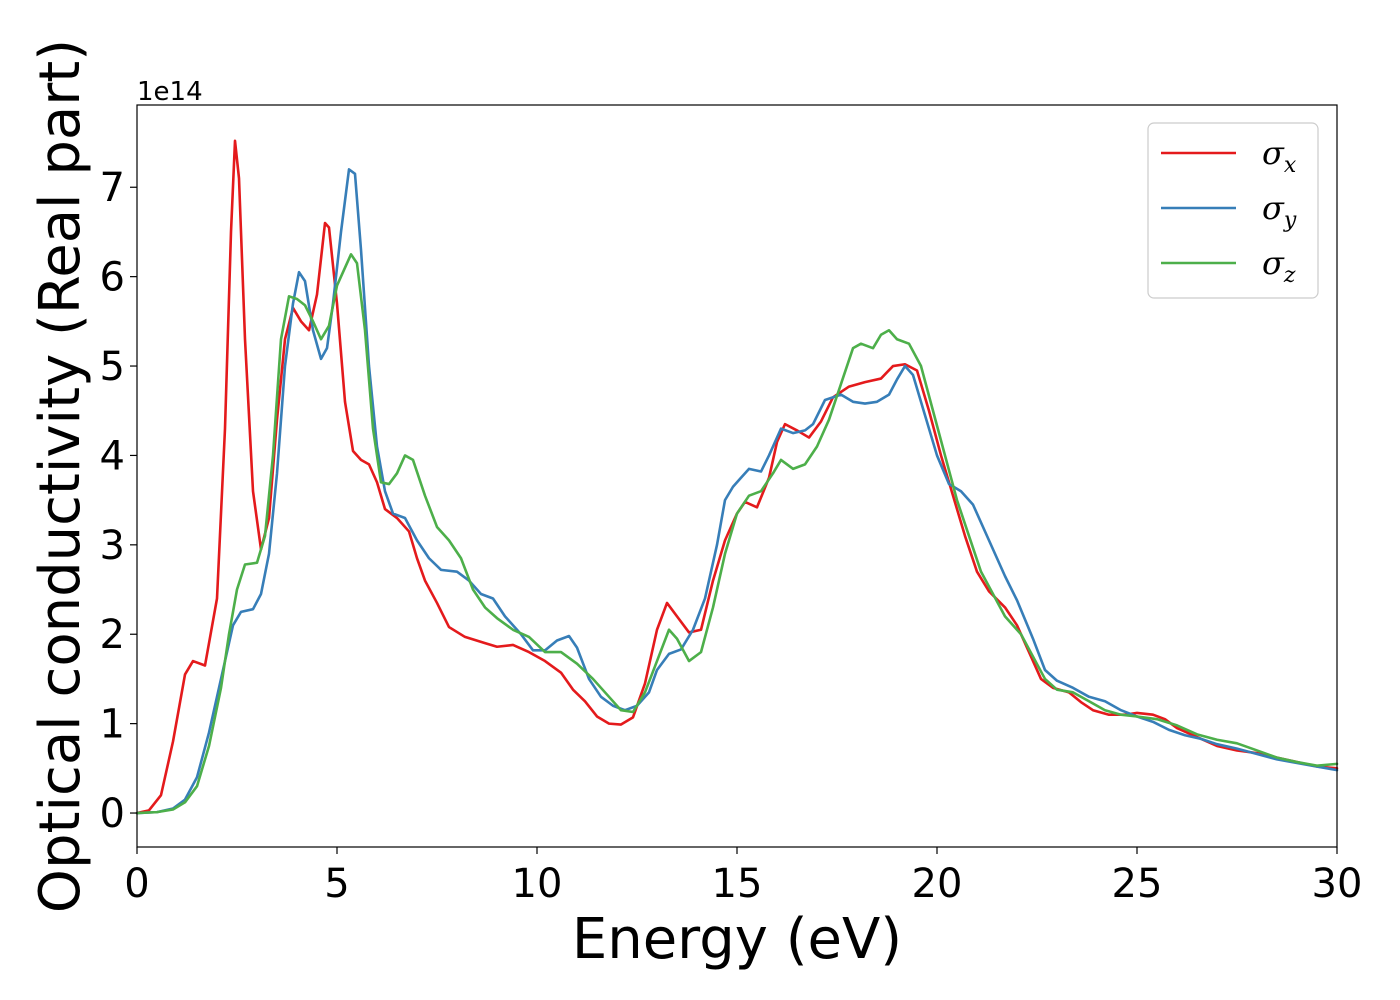 The width and height of the screenshot is (1400, 1000). I want to click on x-axis: 0 5 10 15 20 25 30, so click(743, 877).